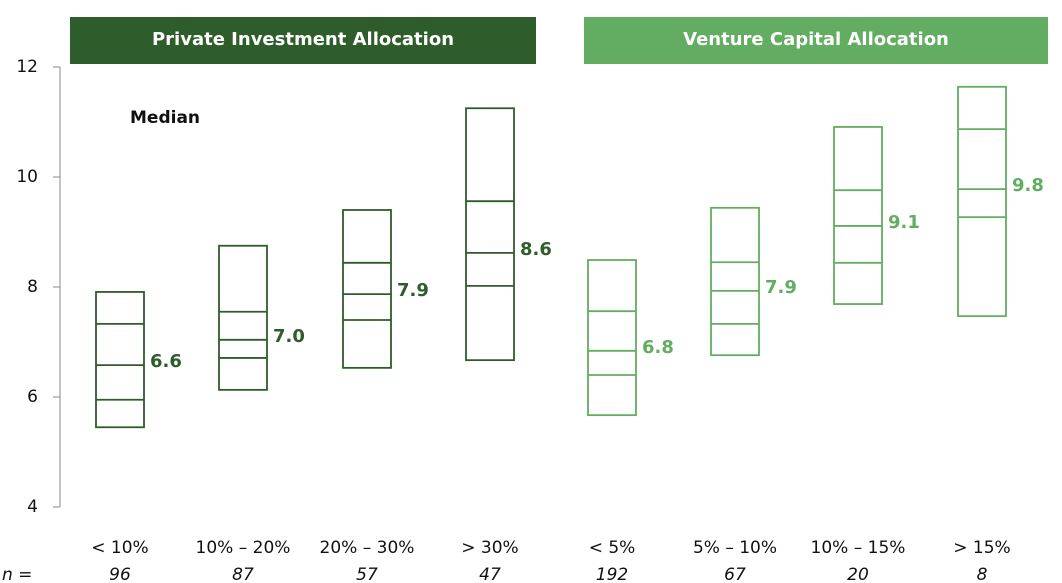 The width and height of the screenshot is (1062, 583). I want to click on x-tick-label: 20% – 30%, so click(367, 548).